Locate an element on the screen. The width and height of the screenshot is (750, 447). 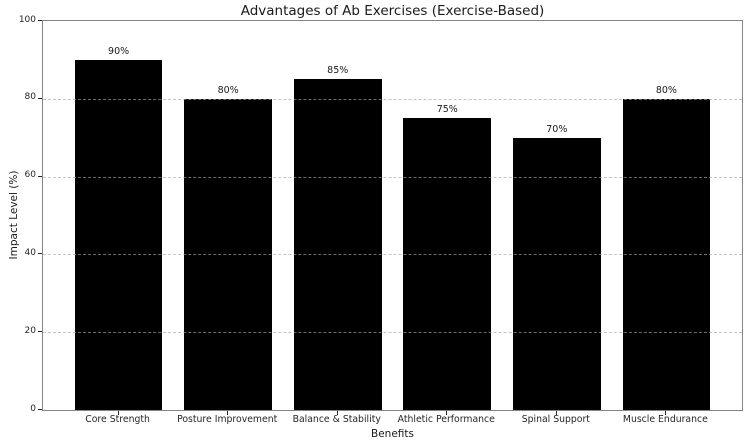
y-axis-label: Impact Level (%) is located at coordinates (14, 215).